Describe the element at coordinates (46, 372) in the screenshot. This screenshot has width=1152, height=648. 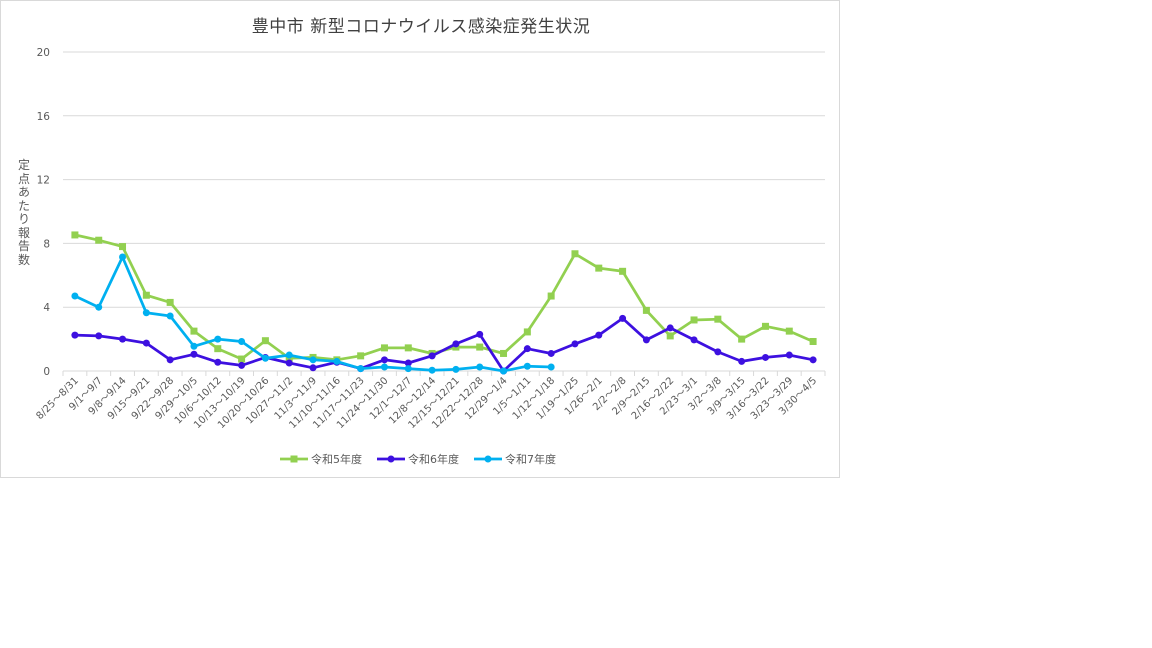
I see `y-tick-label: 0` at that location.